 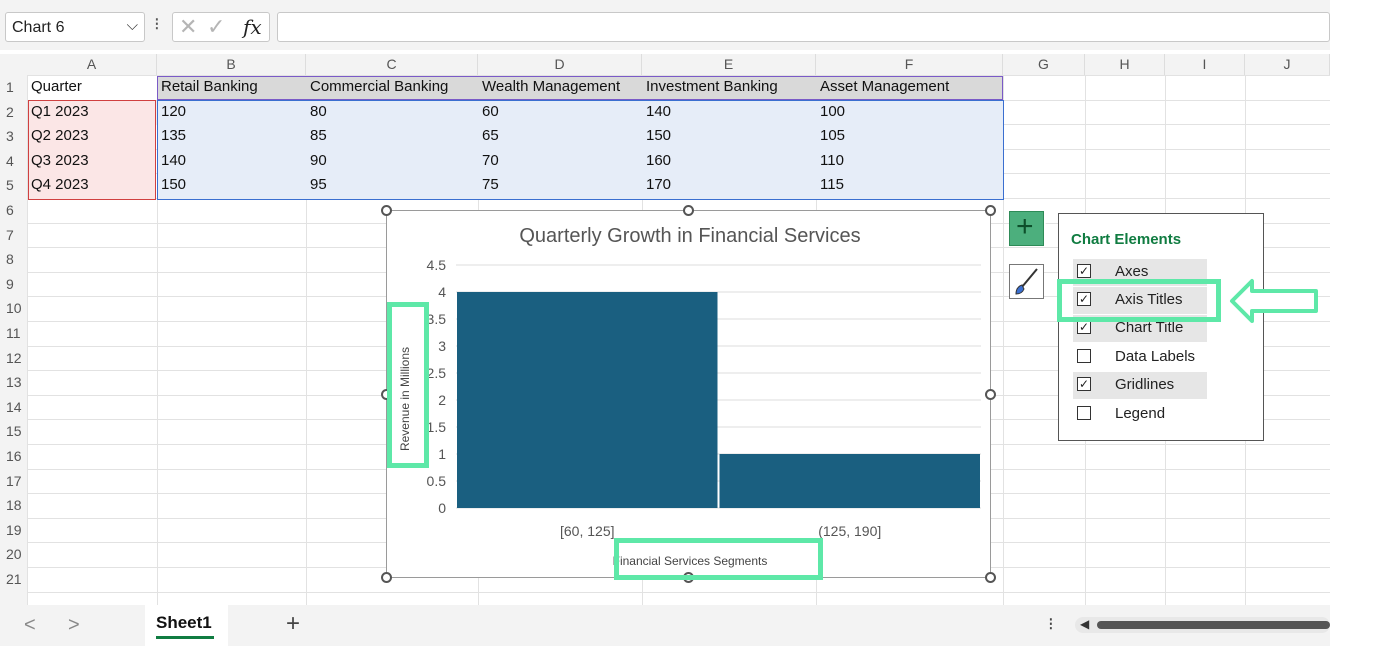 What do you see at coordinates (13, 136) in the screenshot?
I see `row-header-3: 3` at bounding box center [13, 136].